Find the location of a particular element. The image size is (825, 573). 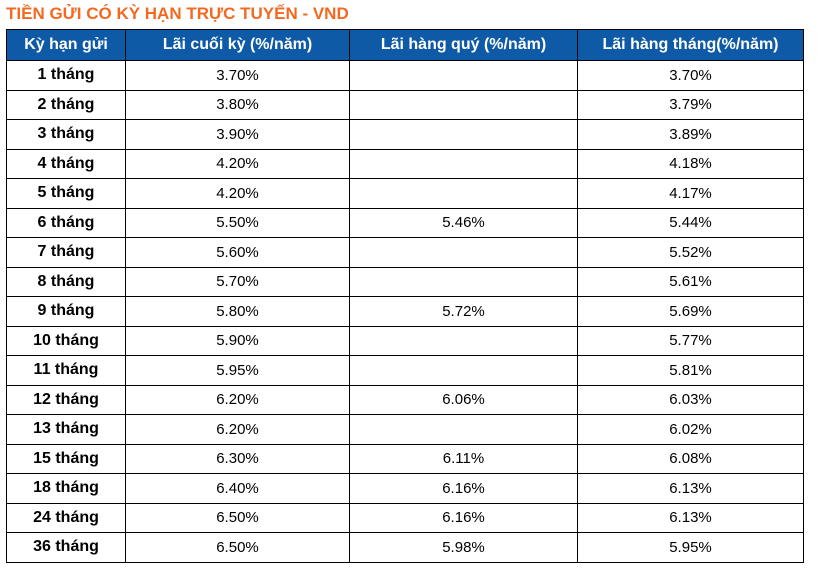

end-of-term-rate-cell: 5.95% is located at coordinates (237, 370).